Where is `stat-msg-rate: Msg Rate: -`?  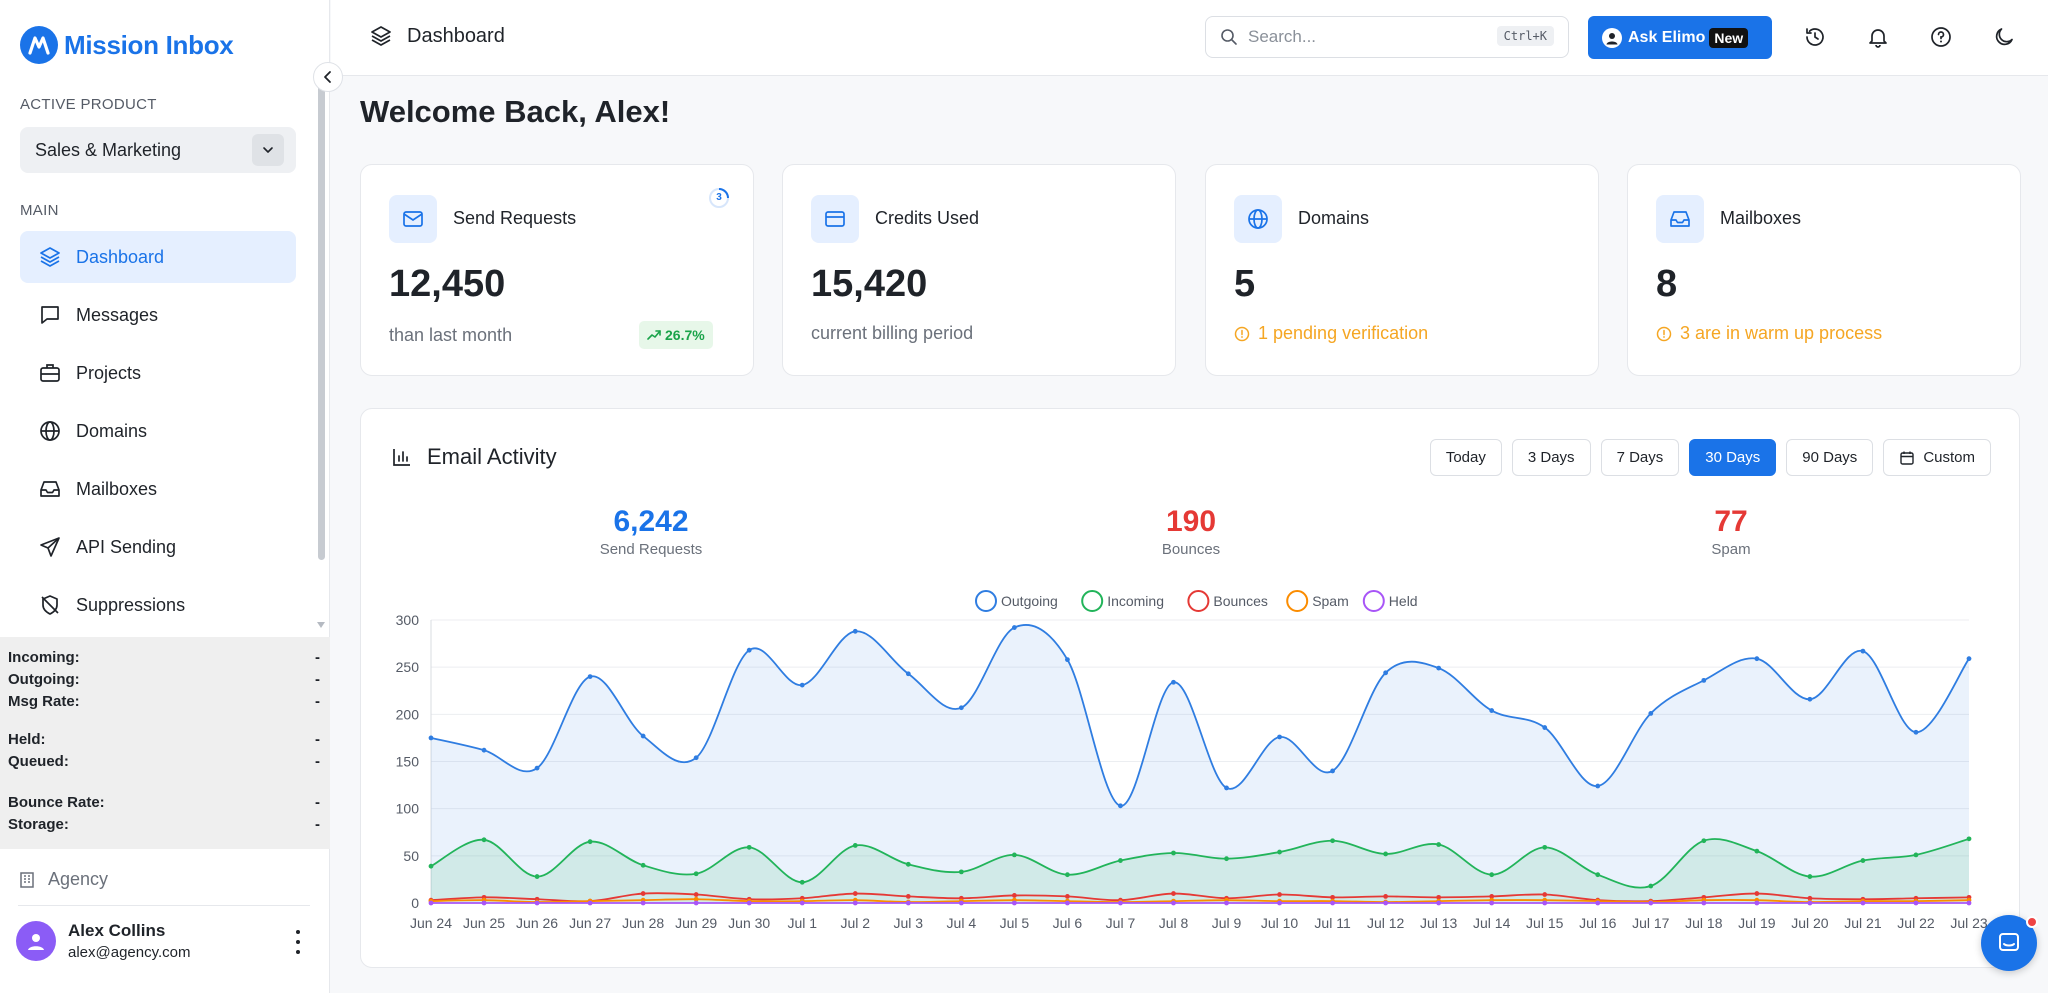 stat-msg-rate: Msg Rate: - is located at coordinates (164, 701).